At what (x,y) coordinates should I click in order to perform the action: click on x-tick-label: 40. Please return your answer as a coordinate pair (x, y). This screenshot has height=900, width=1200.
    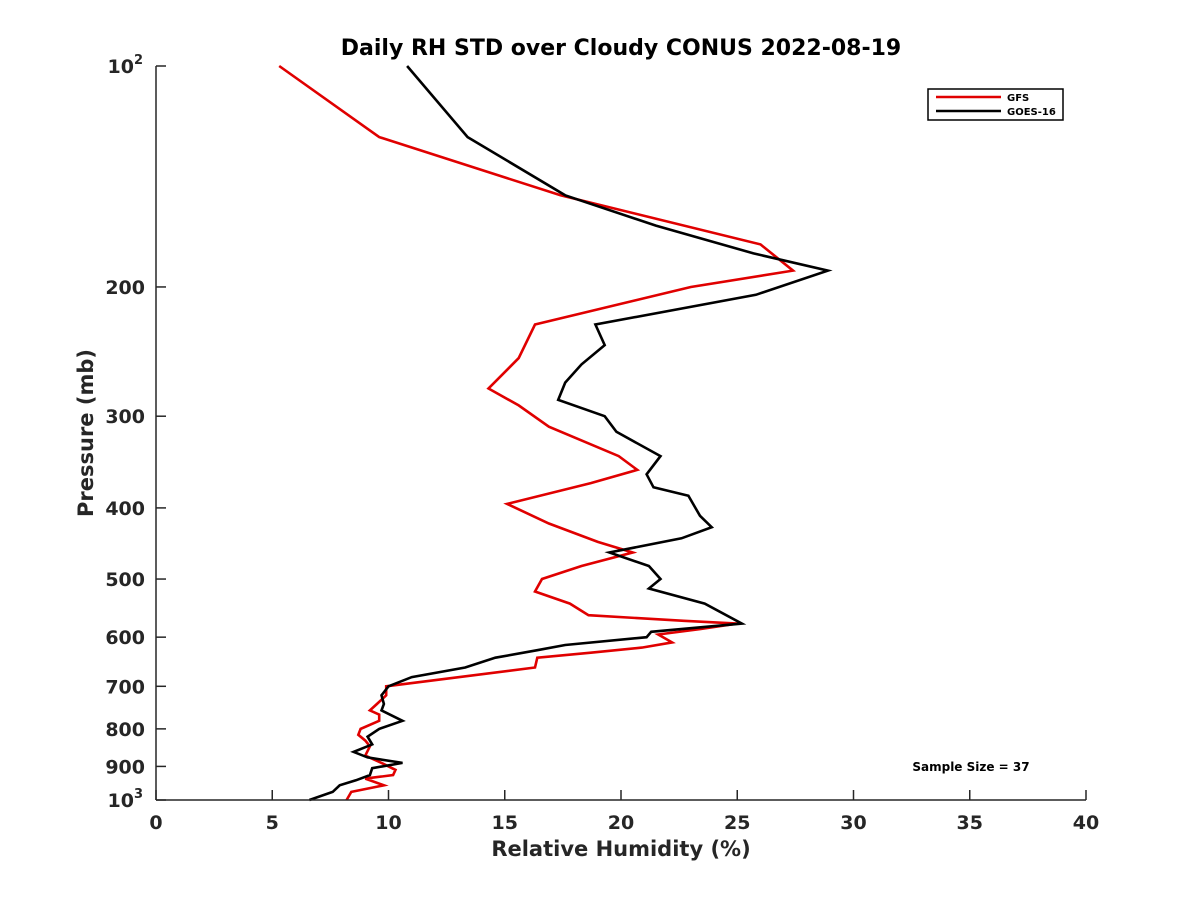
    Looking at the image, I should click on (1086, 823).